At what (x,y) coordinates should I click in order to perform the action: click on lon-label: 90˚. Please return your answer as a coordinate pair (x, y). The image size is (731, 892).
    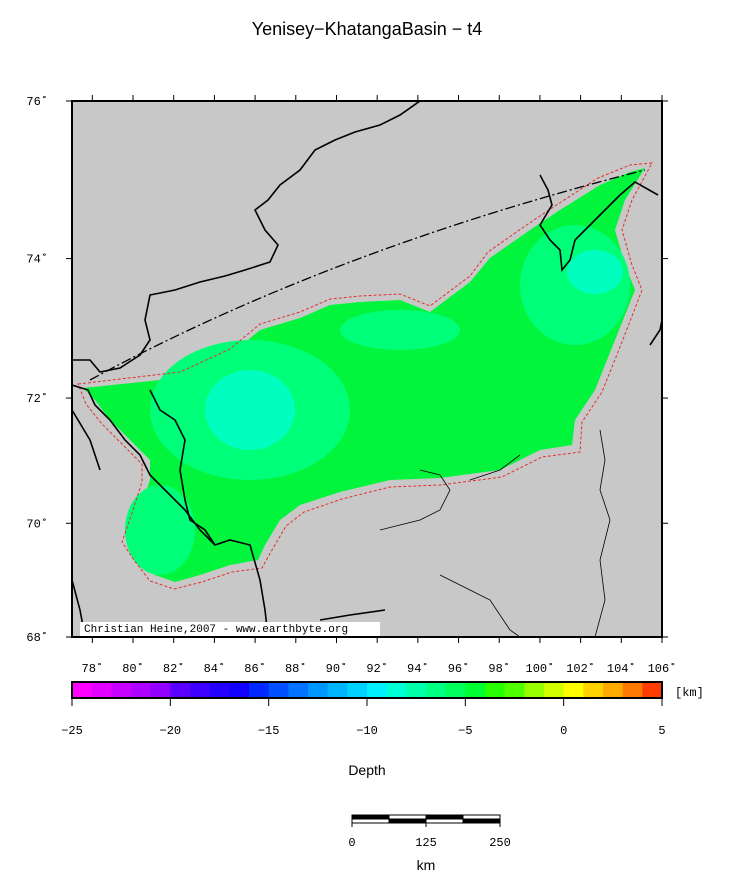
    Looking at the image, I should click on (337, 669).